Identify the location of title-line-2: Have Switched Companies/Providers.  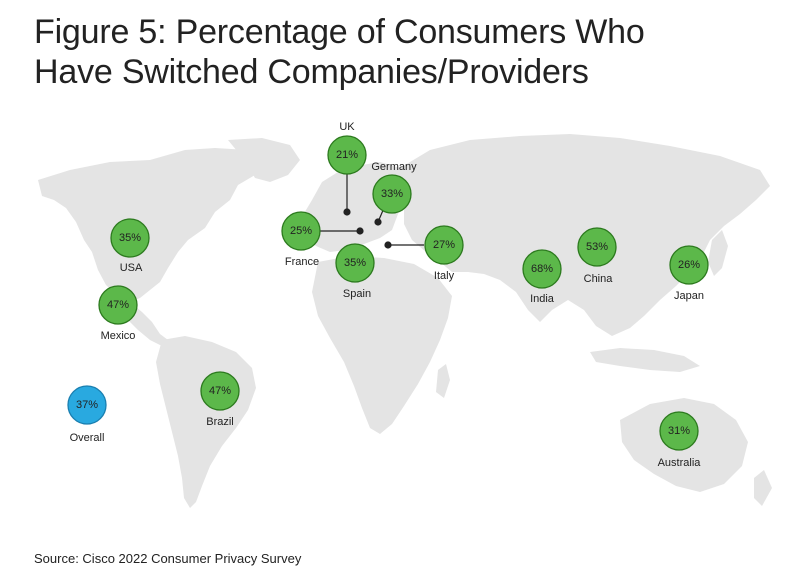
(311, 72).